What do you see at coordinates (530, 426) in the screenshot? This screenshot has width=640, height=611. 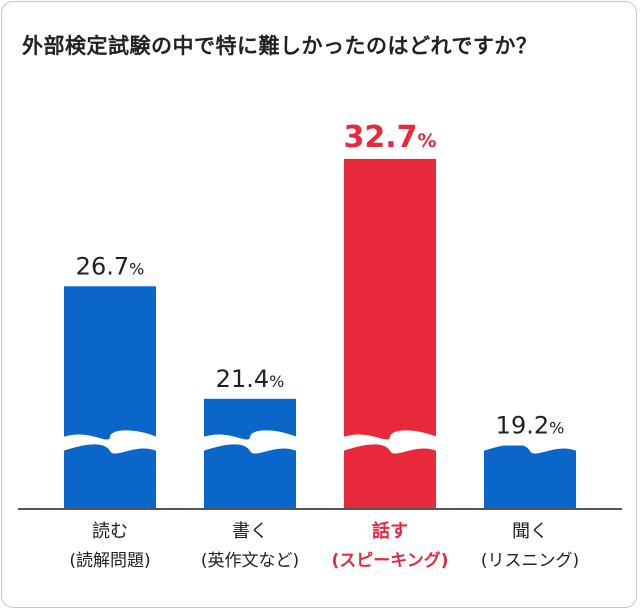 I see `value-label-3: 19.2%` at bounding box center [530, 426].